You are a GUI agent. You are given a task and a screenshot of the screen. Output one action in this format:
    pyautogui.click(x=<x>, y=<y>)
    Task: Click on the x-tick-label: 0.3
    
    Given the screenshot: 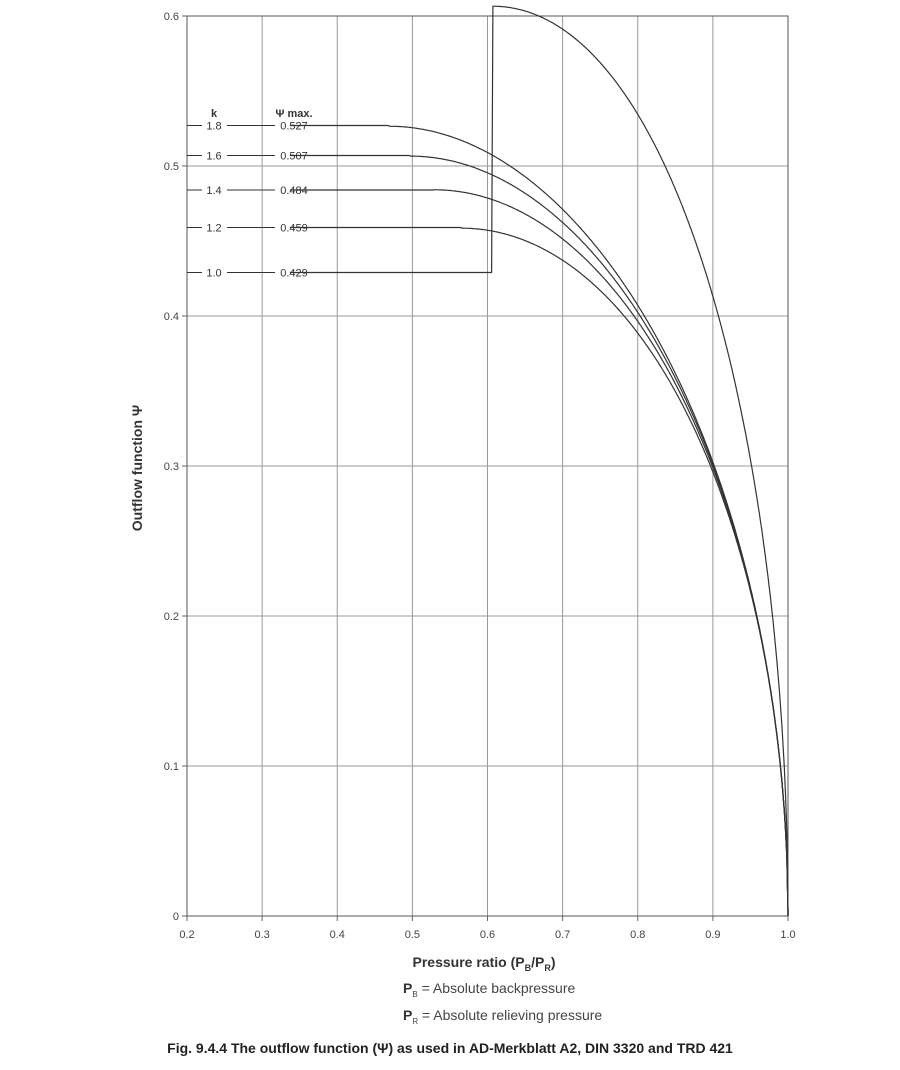 What is the action you would take?
    pyautogui.click(x=261, y=935)
    